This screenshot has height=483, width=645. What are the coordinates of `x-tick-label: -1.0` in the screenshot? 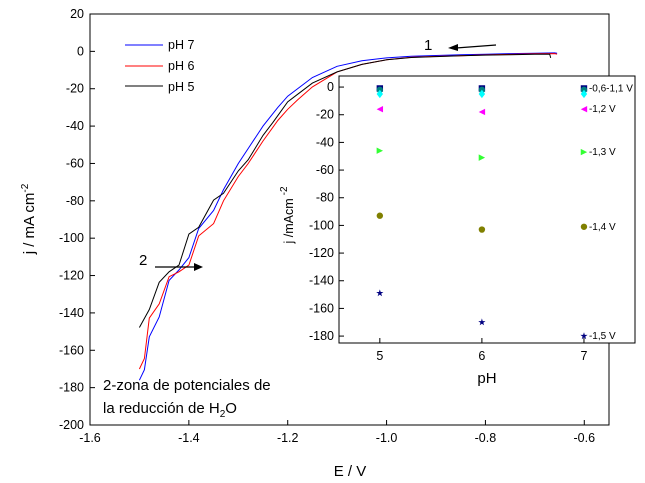 It's located at (387, 438).